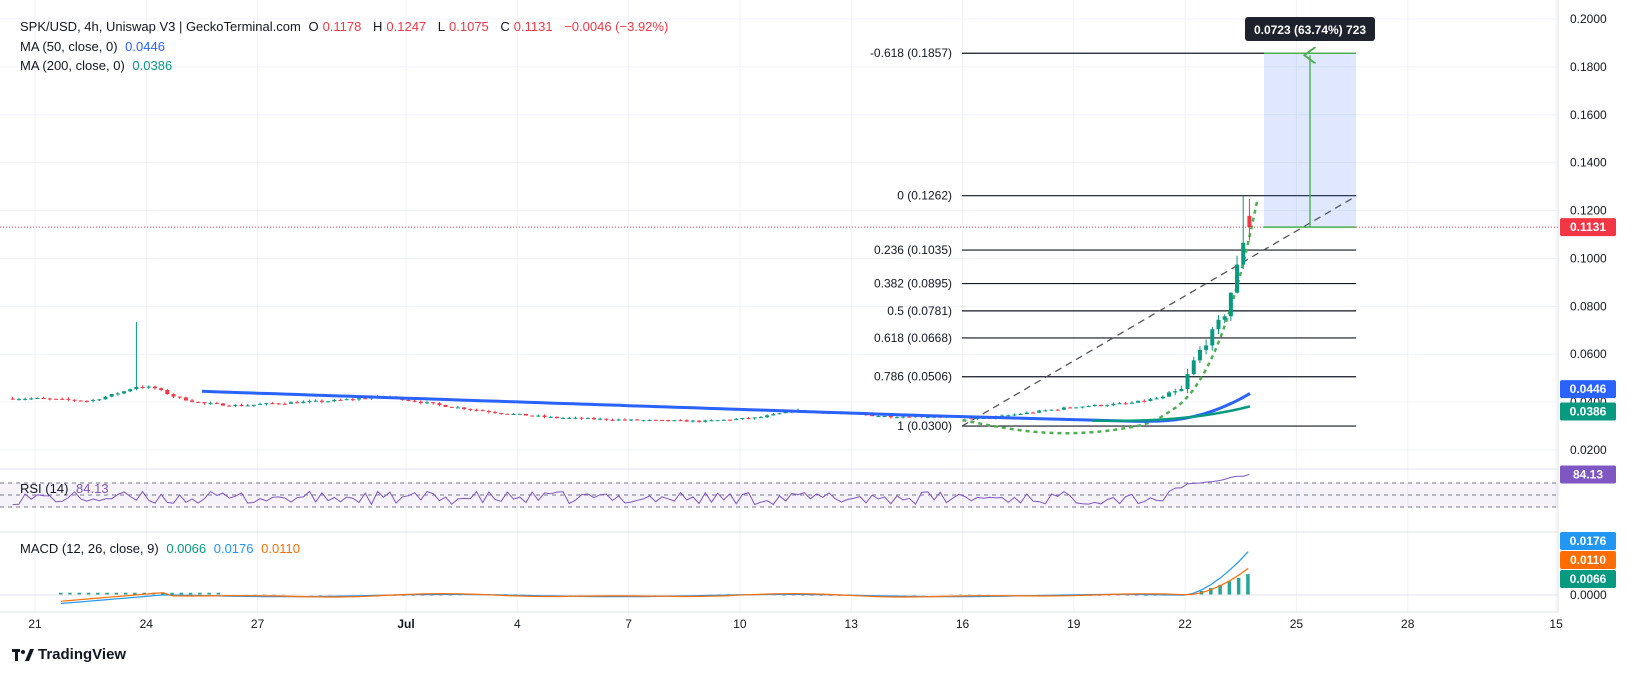 The image size is (1637, 681). I want to click on fib-level-label: 0.382 (0.0895), so click(913, 284).